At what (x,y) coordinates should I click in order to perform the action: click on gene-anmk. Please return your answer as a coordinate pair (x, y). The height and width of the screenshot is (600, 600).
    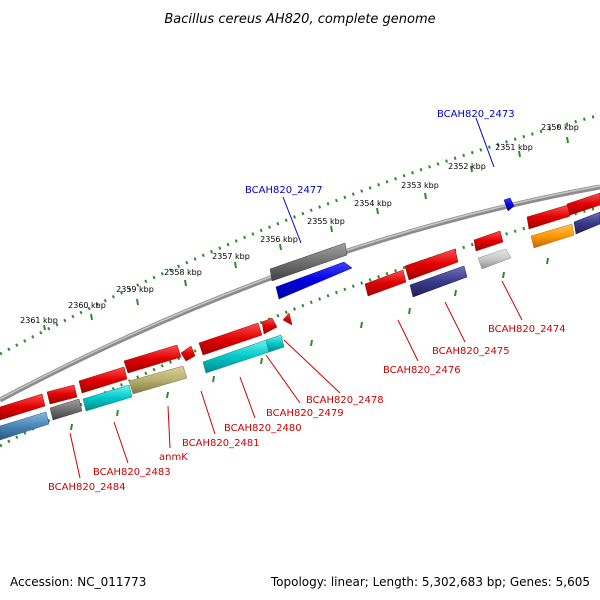
    Looking at the image, I should click on (158, 380).